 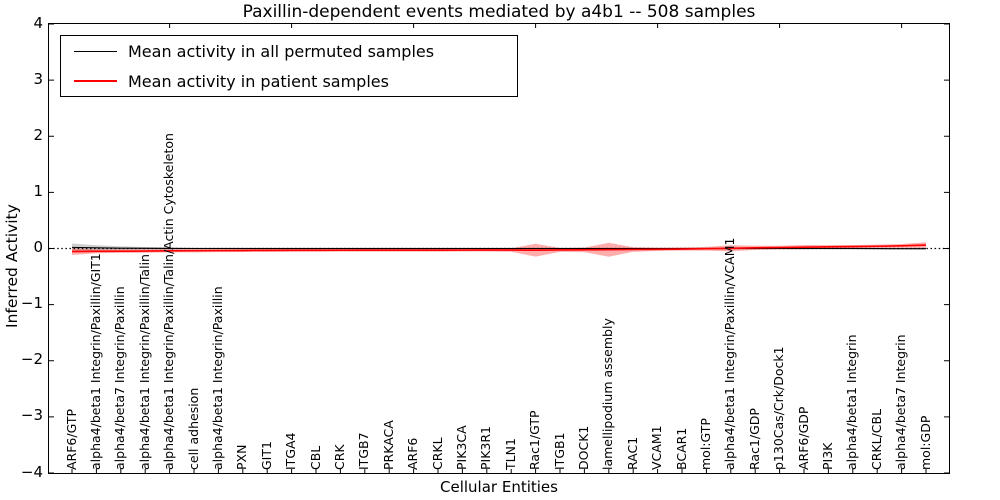 I want to click on x-tick-label: lamellipodium assembly, so click(x=608, y=394).